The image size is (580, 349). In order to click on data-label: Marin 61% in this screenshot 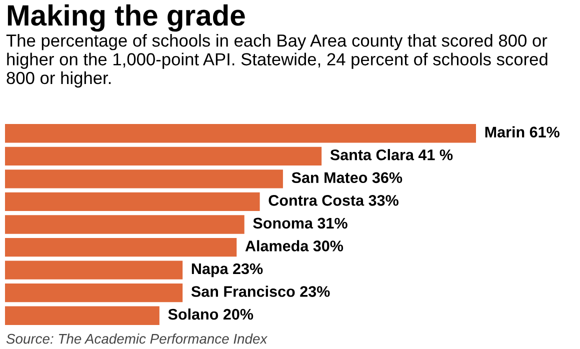, I will do `click(522, 132)`.